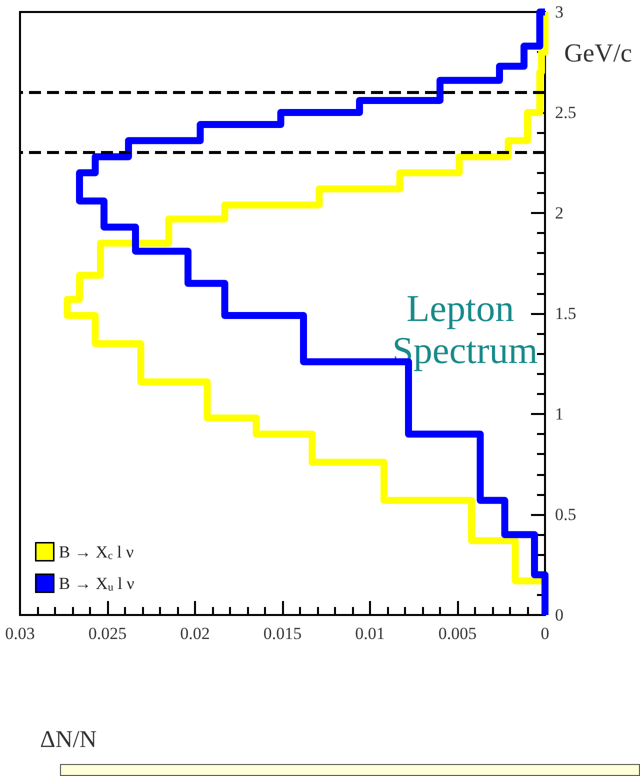  I want to click on x-tick-label: 0.015, so click(282, 633).